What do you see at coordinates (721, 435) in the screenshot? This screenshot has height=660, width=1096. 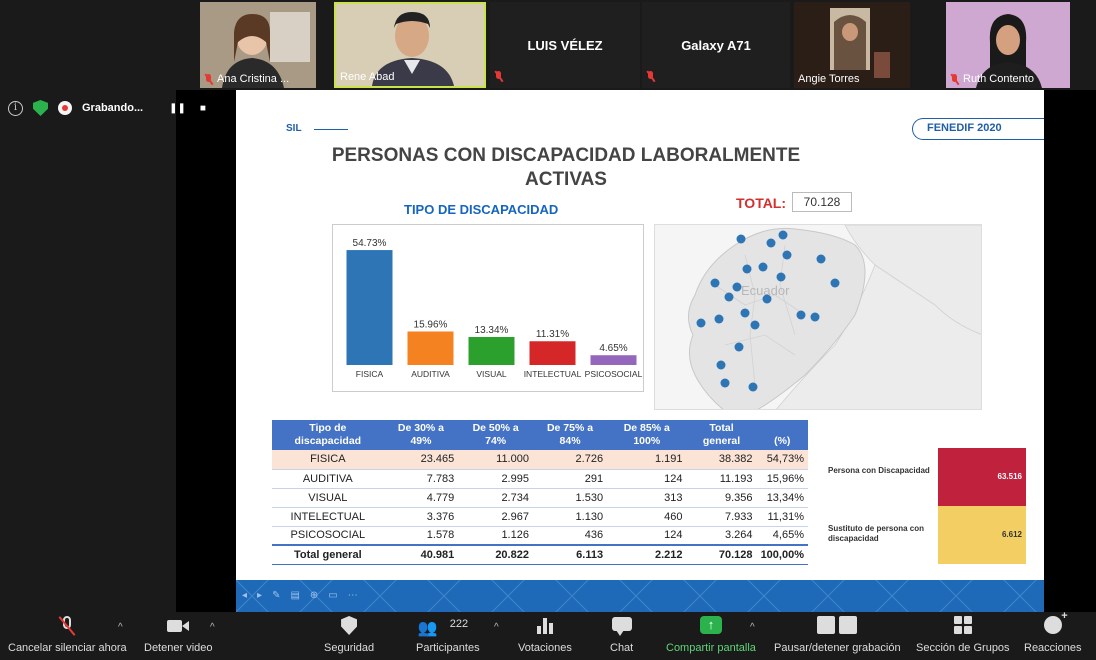 I see `table-header-cell: Total general` at bounding box center [721, 435].